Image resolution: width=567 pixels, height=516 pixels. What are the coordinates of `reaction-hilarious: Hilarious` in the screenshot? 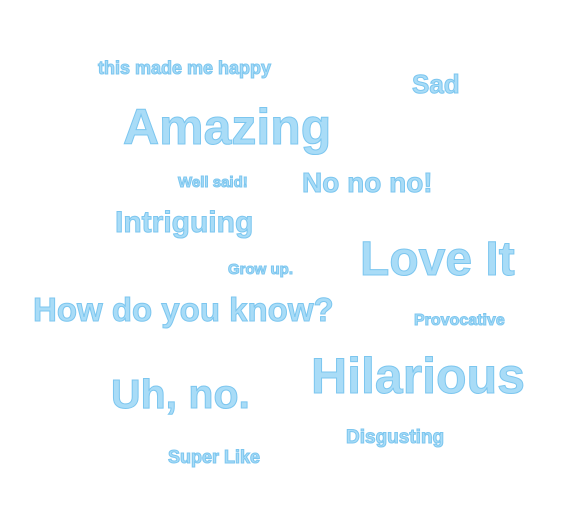 It's located at (418, 376).